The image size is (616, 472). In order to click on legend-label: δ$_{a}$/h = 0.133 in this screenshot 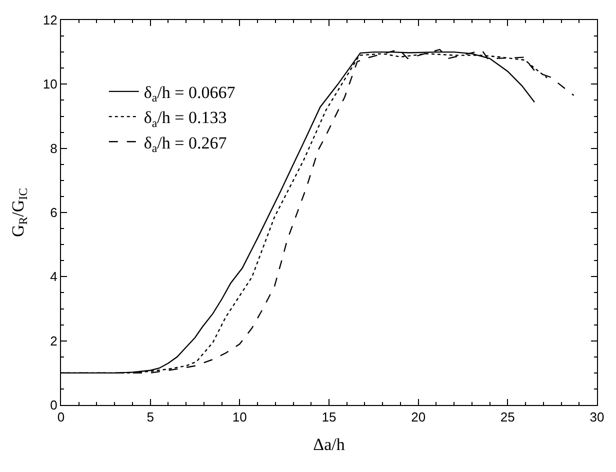, I will do `click(185, 119)`.